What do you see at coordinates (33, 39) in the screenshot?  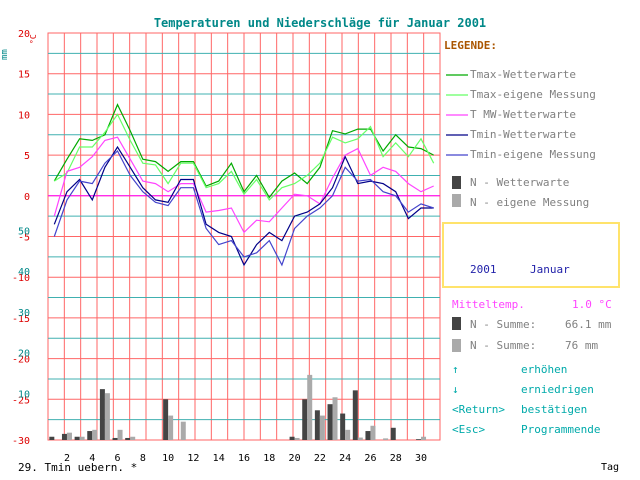 I see `temp-axis-label: °C` at bounding box center [33, 39].